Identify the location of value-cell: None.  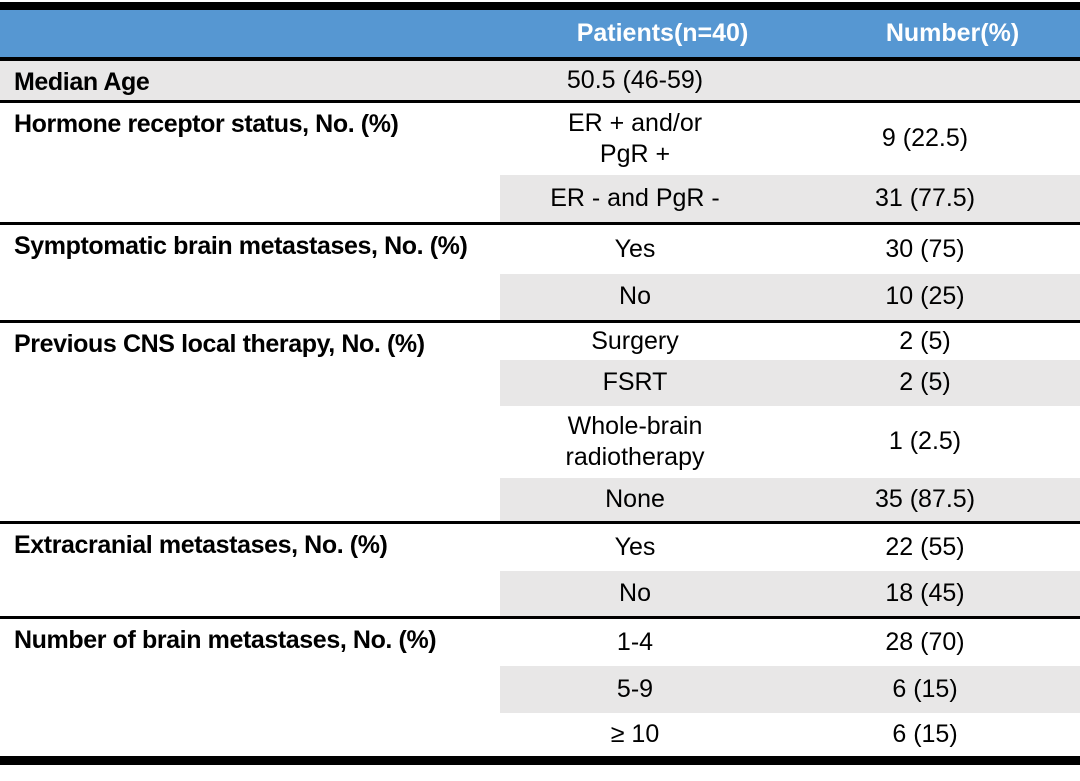
(635, 498).